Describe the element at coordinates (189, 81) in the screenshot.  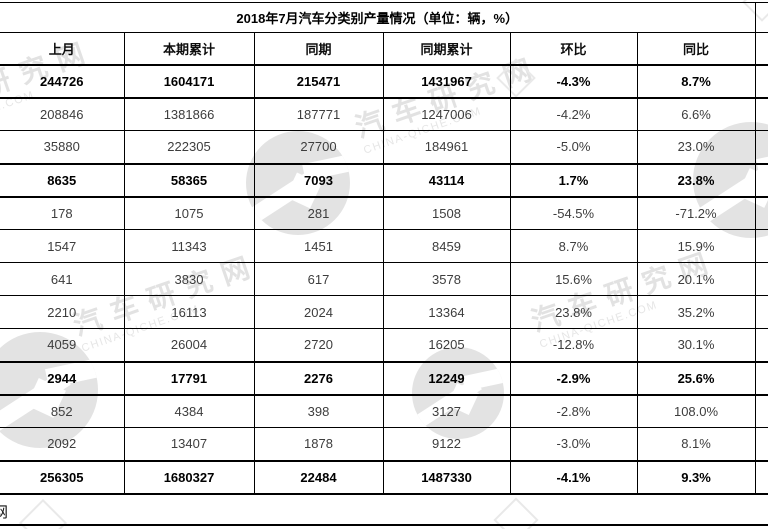
I see `table-cell: 1604171` at that location.